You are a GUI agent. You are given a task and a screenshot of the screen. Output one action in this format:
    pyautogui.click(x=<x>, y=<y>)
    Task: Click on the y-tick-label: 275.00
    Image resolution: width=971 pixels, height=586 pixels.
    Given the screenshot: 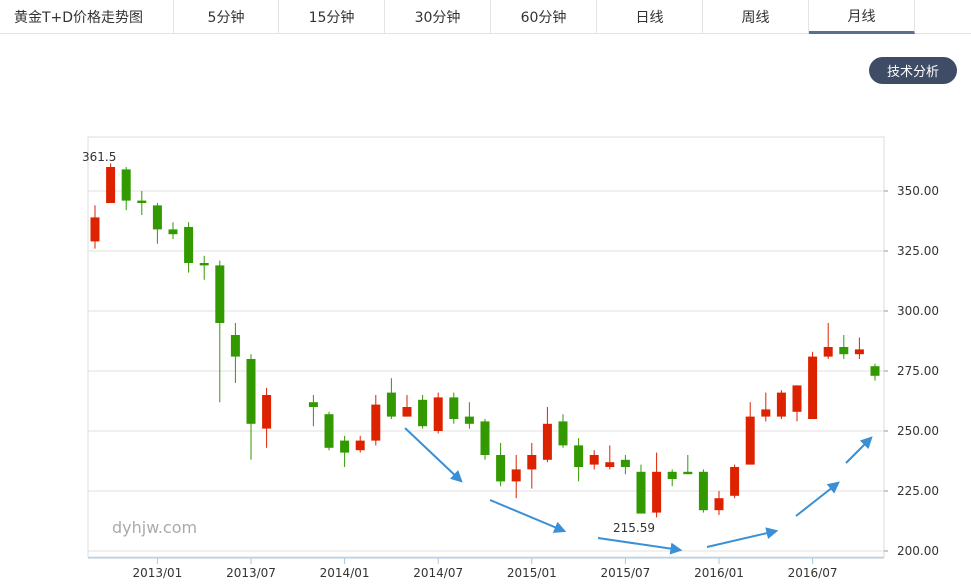 What is the action you would take?
    pyautogui.click(x=918, y=371)
    